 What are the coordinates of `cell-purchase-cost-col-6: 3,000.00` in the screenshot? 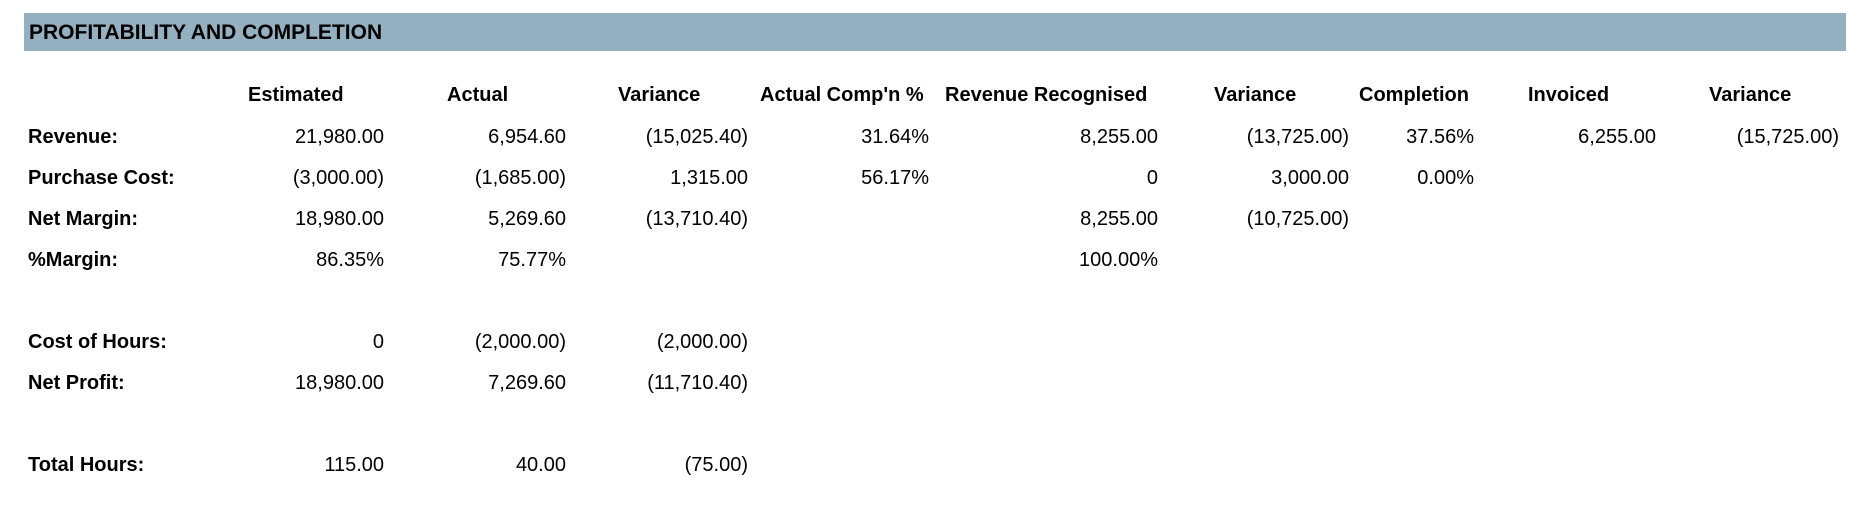 It's located at (1310, 178).